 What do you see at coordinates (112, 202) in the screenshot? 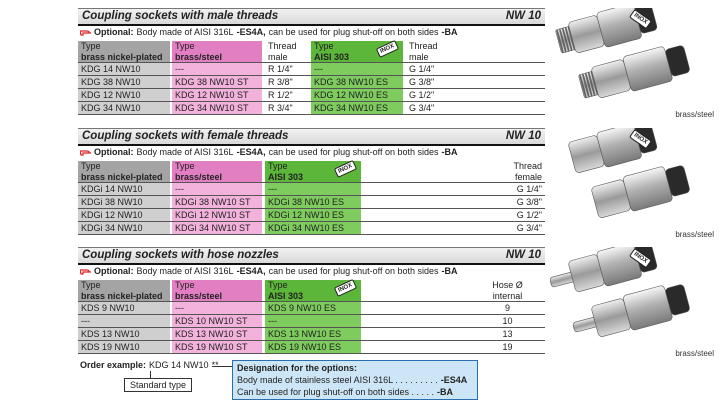
I see `table-cell: KDGi 38 NW10` at bounding box center [112, 202].